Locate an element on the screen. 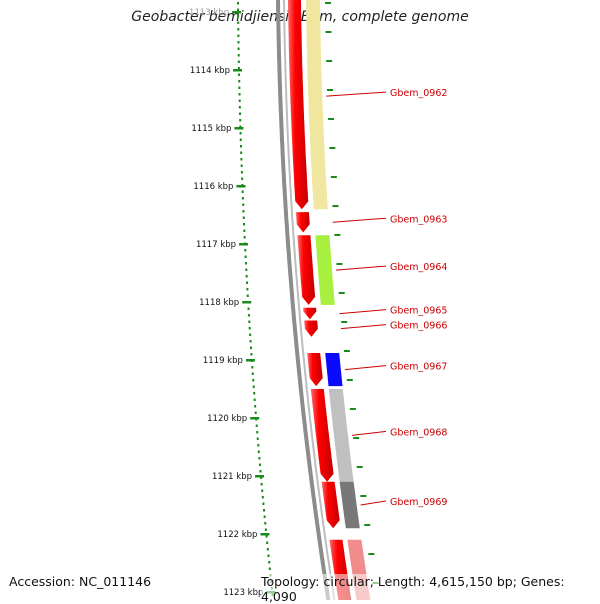  gene-label: Gbem_0969 is located at coordinates (418, 502).